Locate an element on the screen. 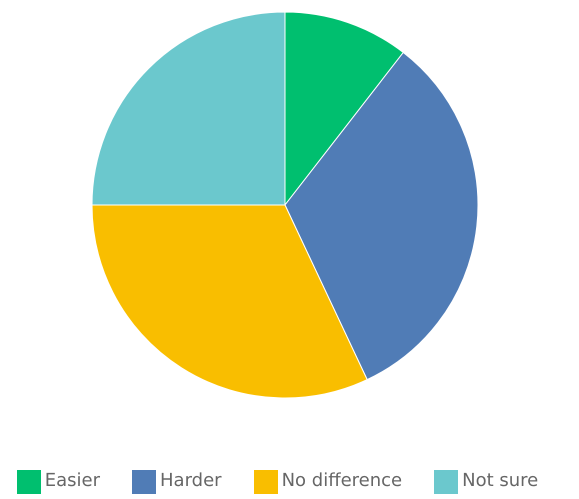 The height and width of the screenshot is (499, 579). legend-label: Not sure is located at coordinates (500, 481).